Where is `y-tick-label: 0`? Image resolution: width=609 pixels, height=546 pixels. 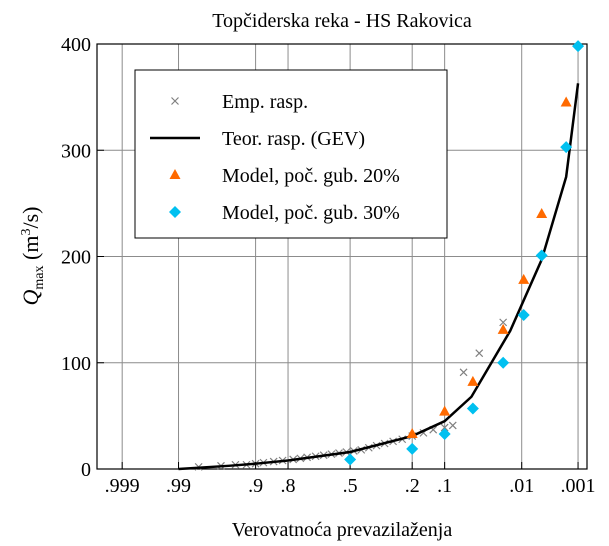 y-tick-label: 0 is located at coordinates (86, 470).